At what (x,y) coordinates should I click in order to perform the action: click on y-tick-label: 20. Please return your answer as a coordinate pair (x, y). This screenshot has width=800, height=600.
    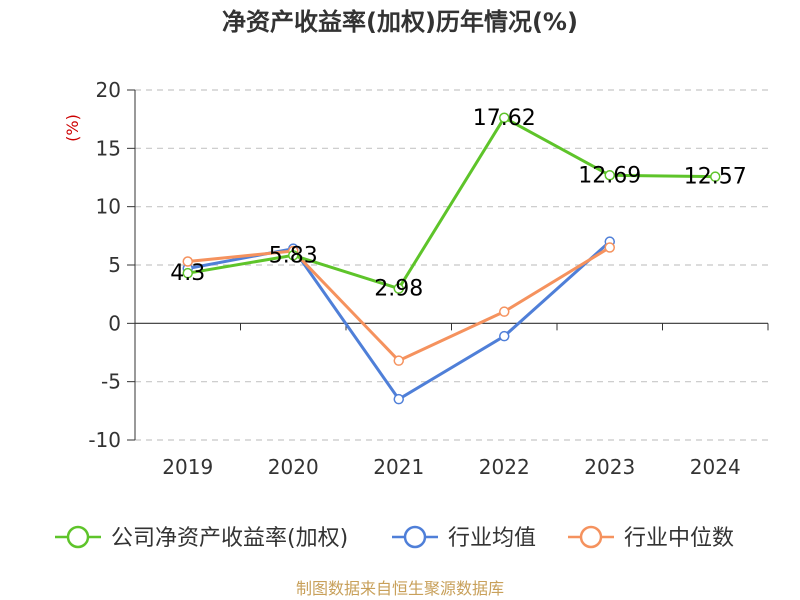
    Looking at the image, I should click on (108, 90).